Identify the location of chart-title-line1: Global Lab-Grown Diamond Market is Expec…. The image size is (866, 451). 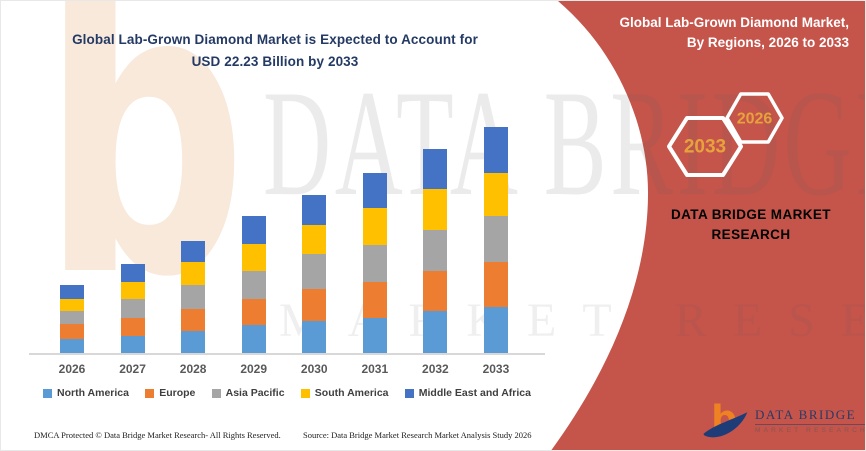
(275, 39).